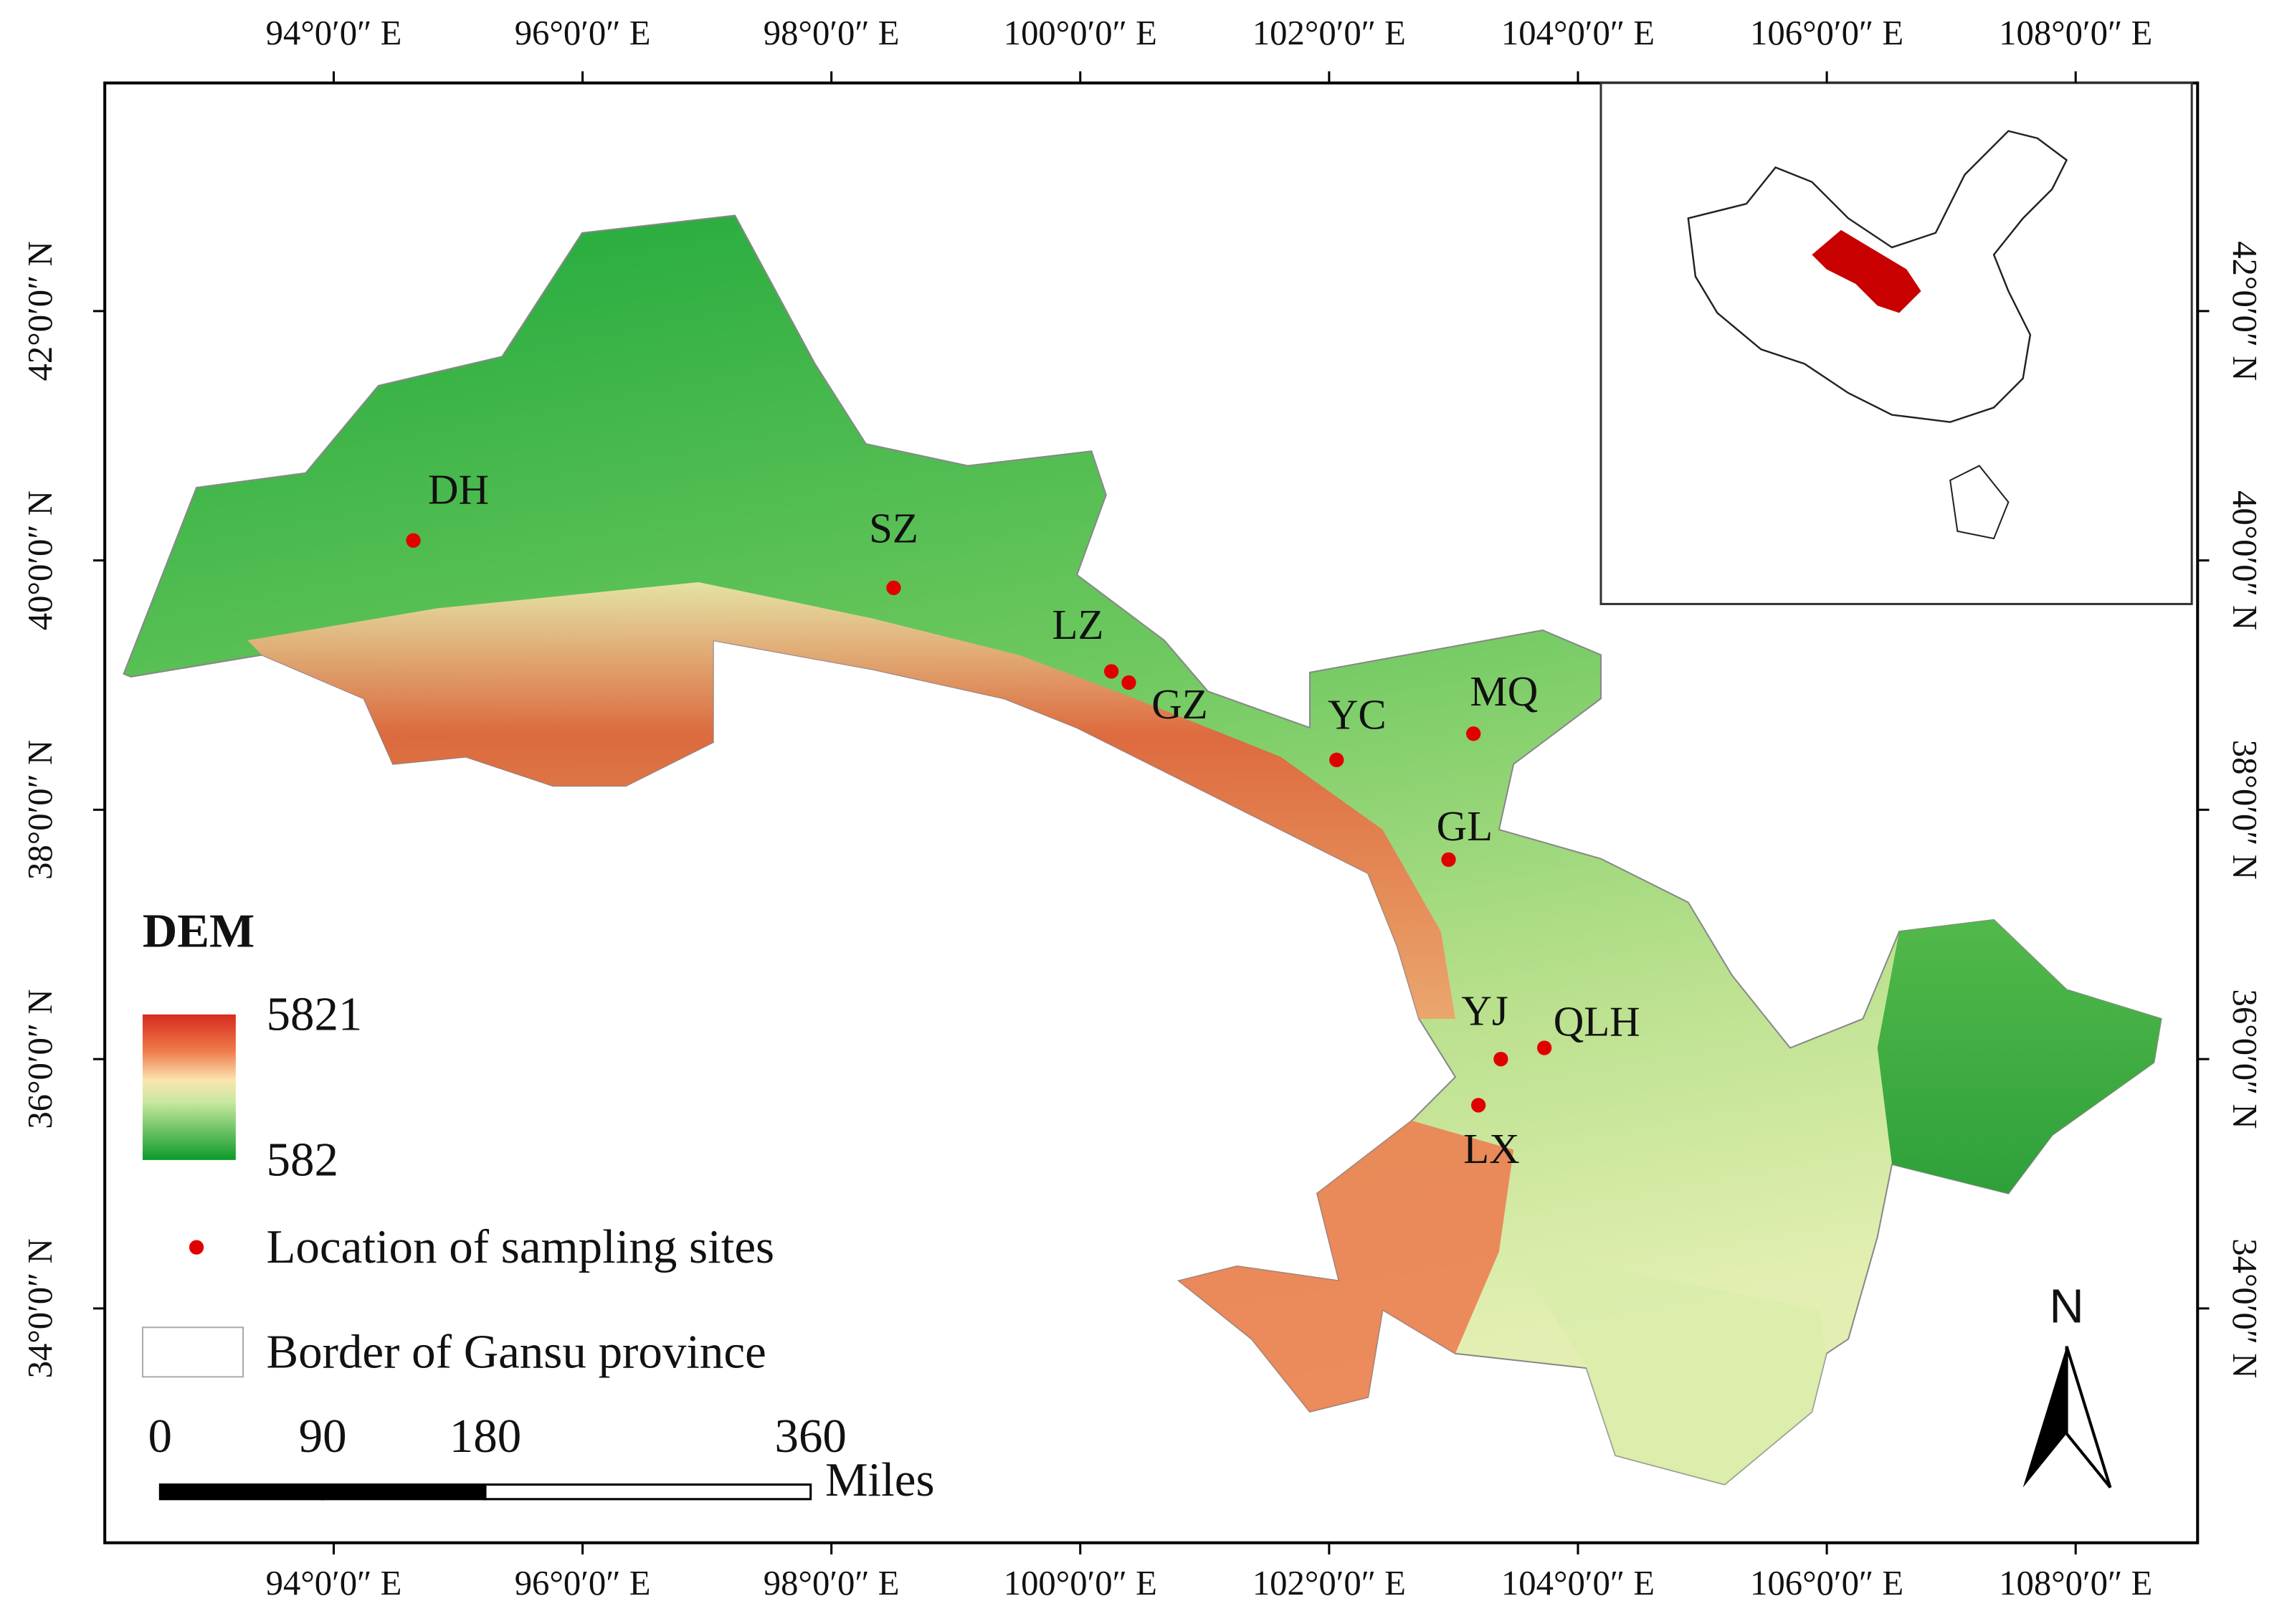 The width and height of the screenshot is (2282, 1624). Describe the element at coordinates (1670, 1368) in the screenshot. I see `southeast-hills` at that location.